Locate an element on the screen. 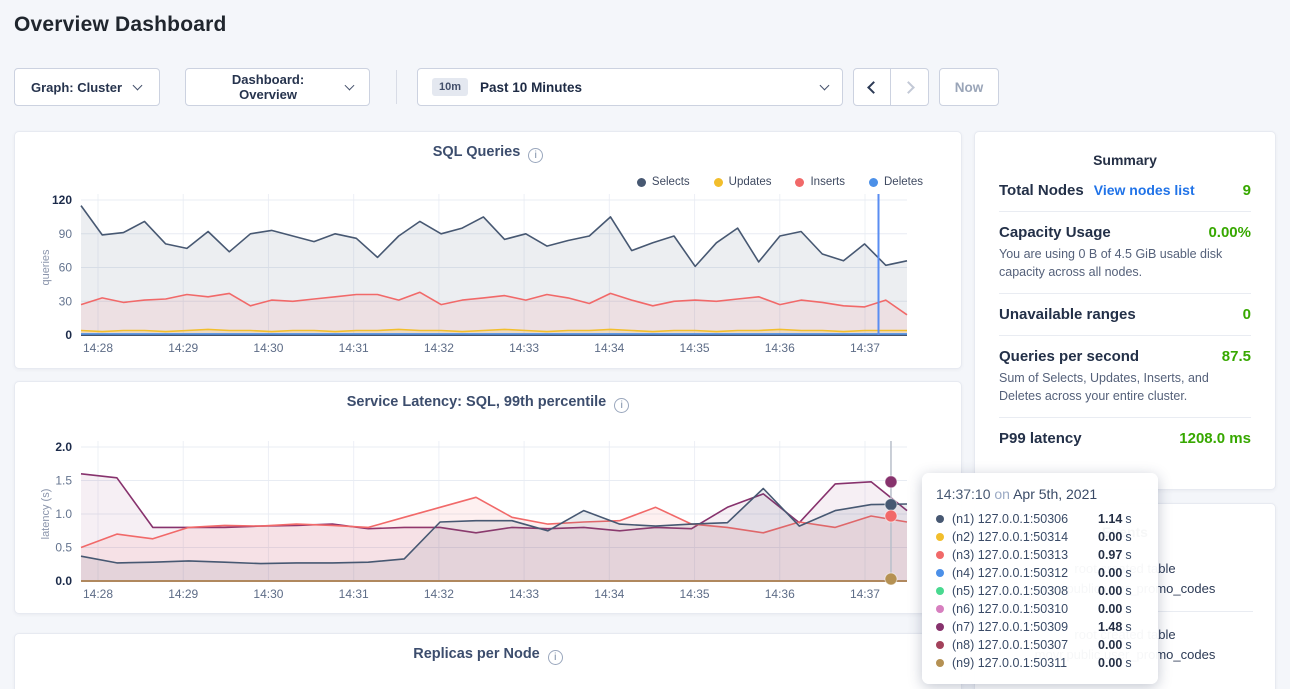  tooltip-time: 14:37:10 is located at coordinates (963, 494).